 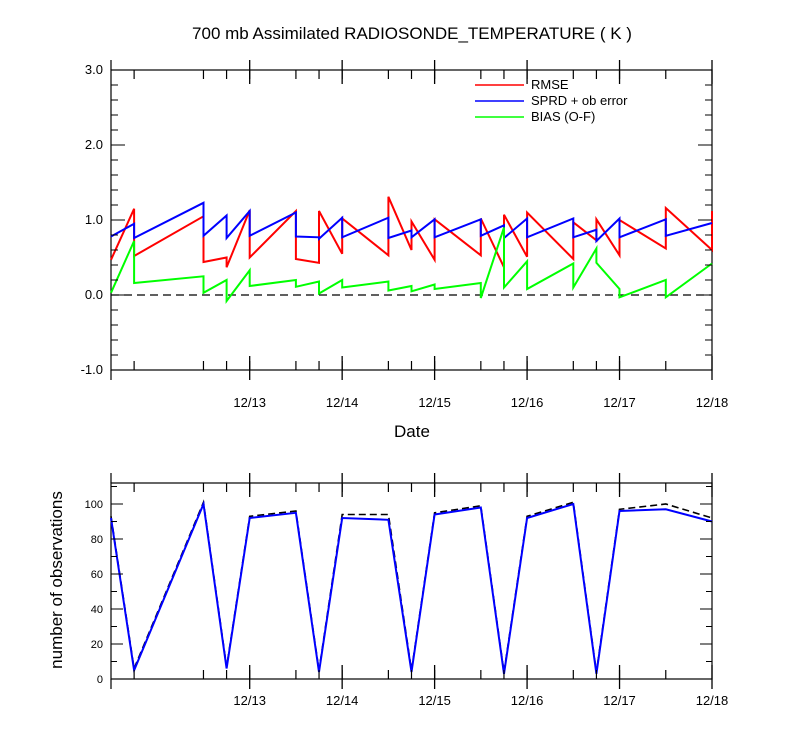 I want to click on y-axis-label-observations: number of observations, so click(x=56, y=580).